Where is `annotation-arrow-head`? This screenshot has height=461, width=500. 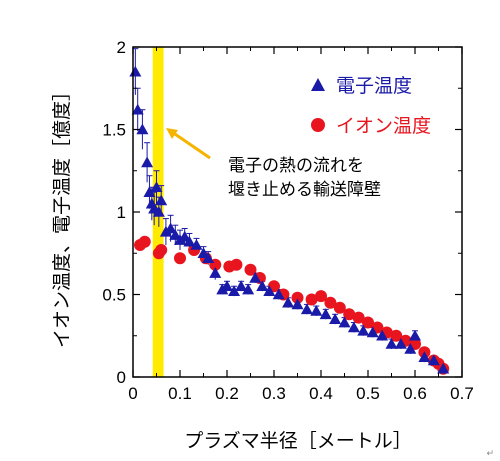 annotation-arrow-head is located at coordinates (172, 133).